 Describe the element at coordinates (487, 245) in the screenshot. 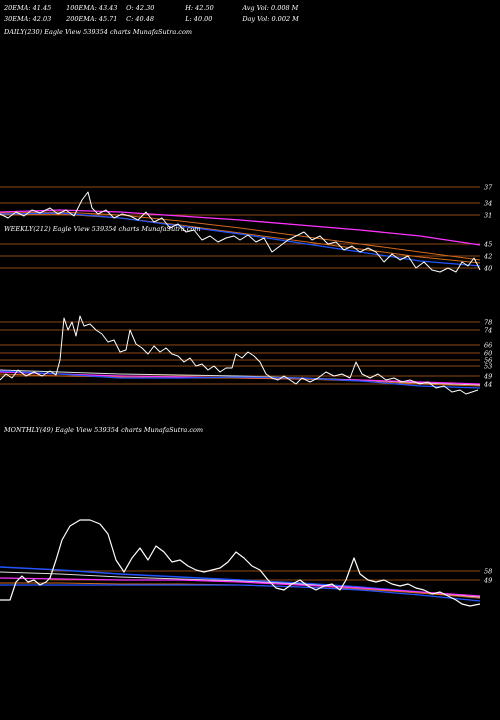

I see `y-tick-label: 45` at that location.